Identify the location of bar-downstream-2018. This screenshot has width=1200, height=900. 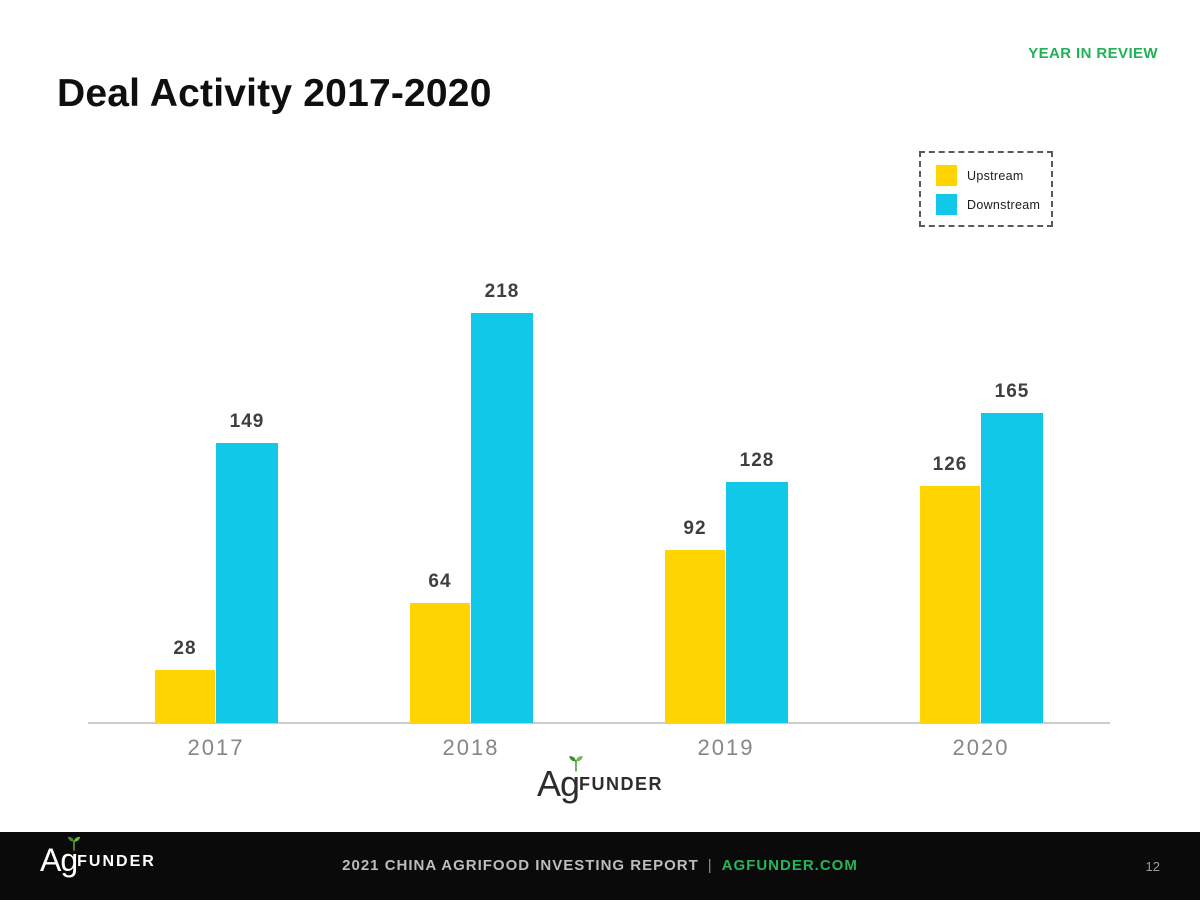
(502, 518).